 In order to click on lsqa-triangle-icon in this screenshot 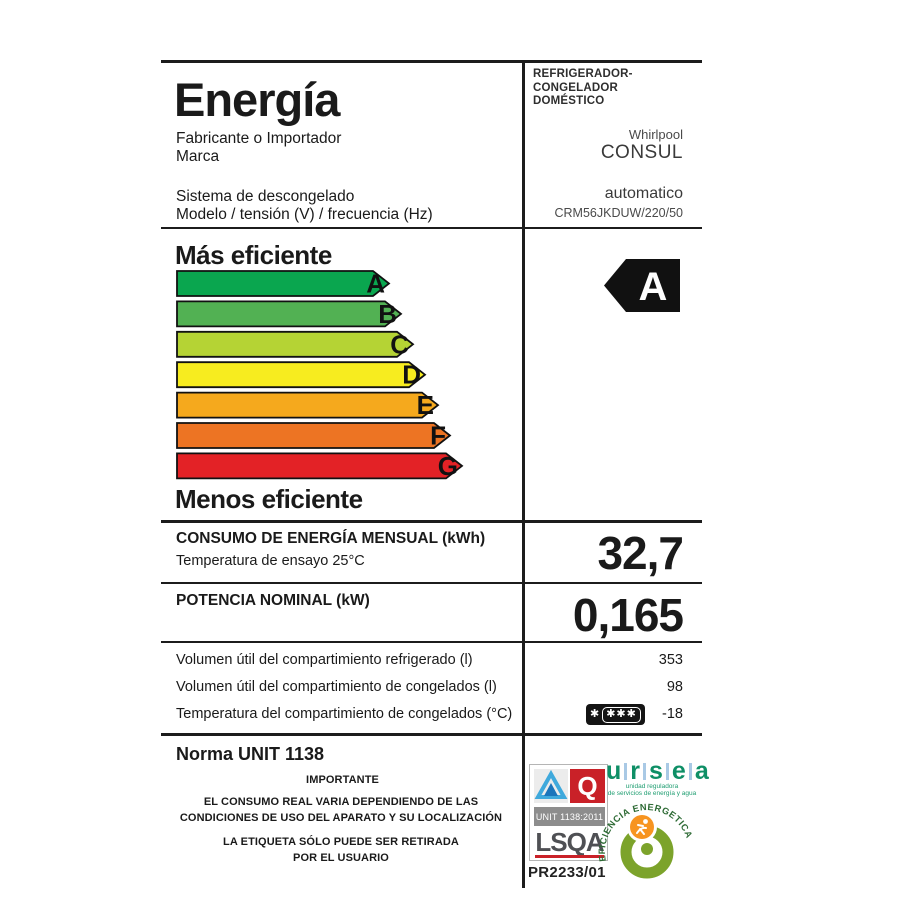, I will do `click(551, 786)`.